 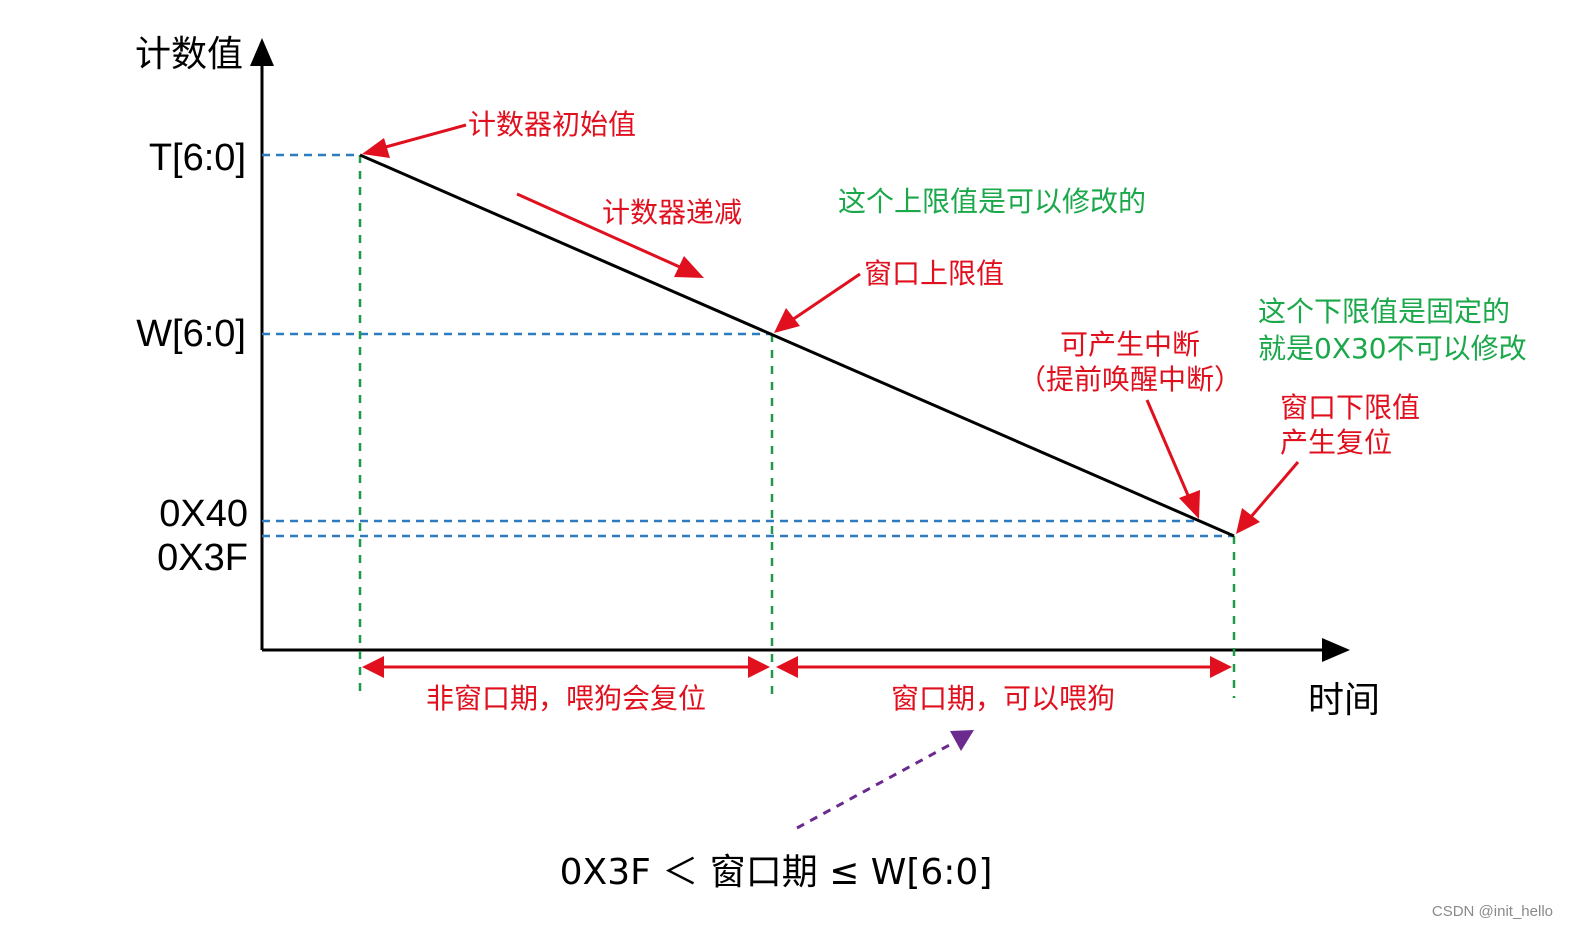 What do you see at coordinates (552, 124) in the screenshot?
I see `label-initial-value: 计数器初始值` at bounding box center [552, 124].